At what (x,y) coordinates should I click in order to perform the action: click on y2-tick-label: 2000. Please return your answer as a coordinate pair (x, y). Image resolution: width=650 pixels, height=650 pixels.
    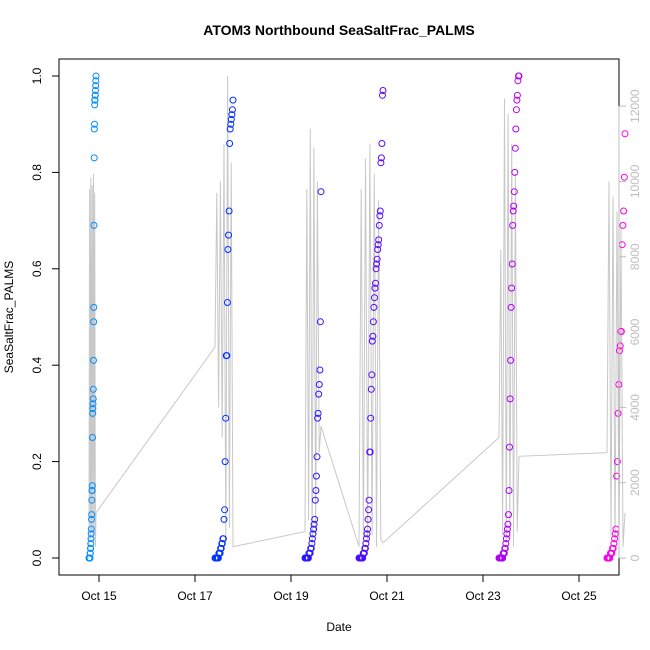
    Looking at the image, I should click on (635, 482).